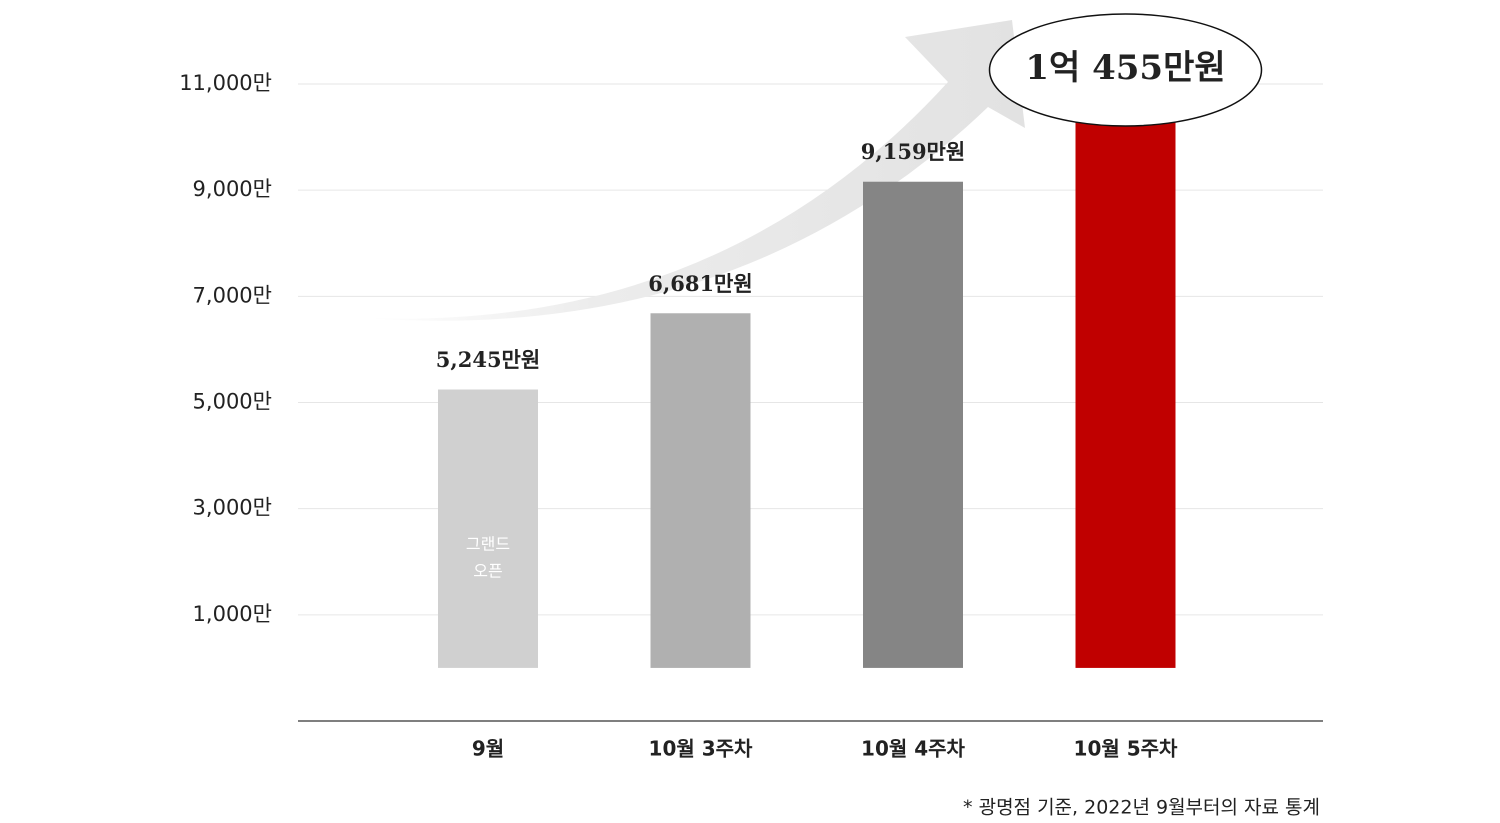 This screenshot has height=823, width=1500. Describe the element at coordinates (487, 571) in the screenshot. I see `bar-annotation: 오픈` at that location.